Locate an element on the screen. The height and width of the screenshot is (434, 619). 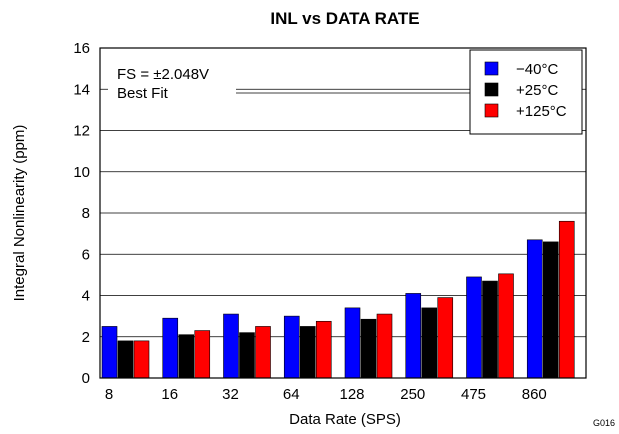
x-tick-label: 860 is located at coordinates (534, 394).